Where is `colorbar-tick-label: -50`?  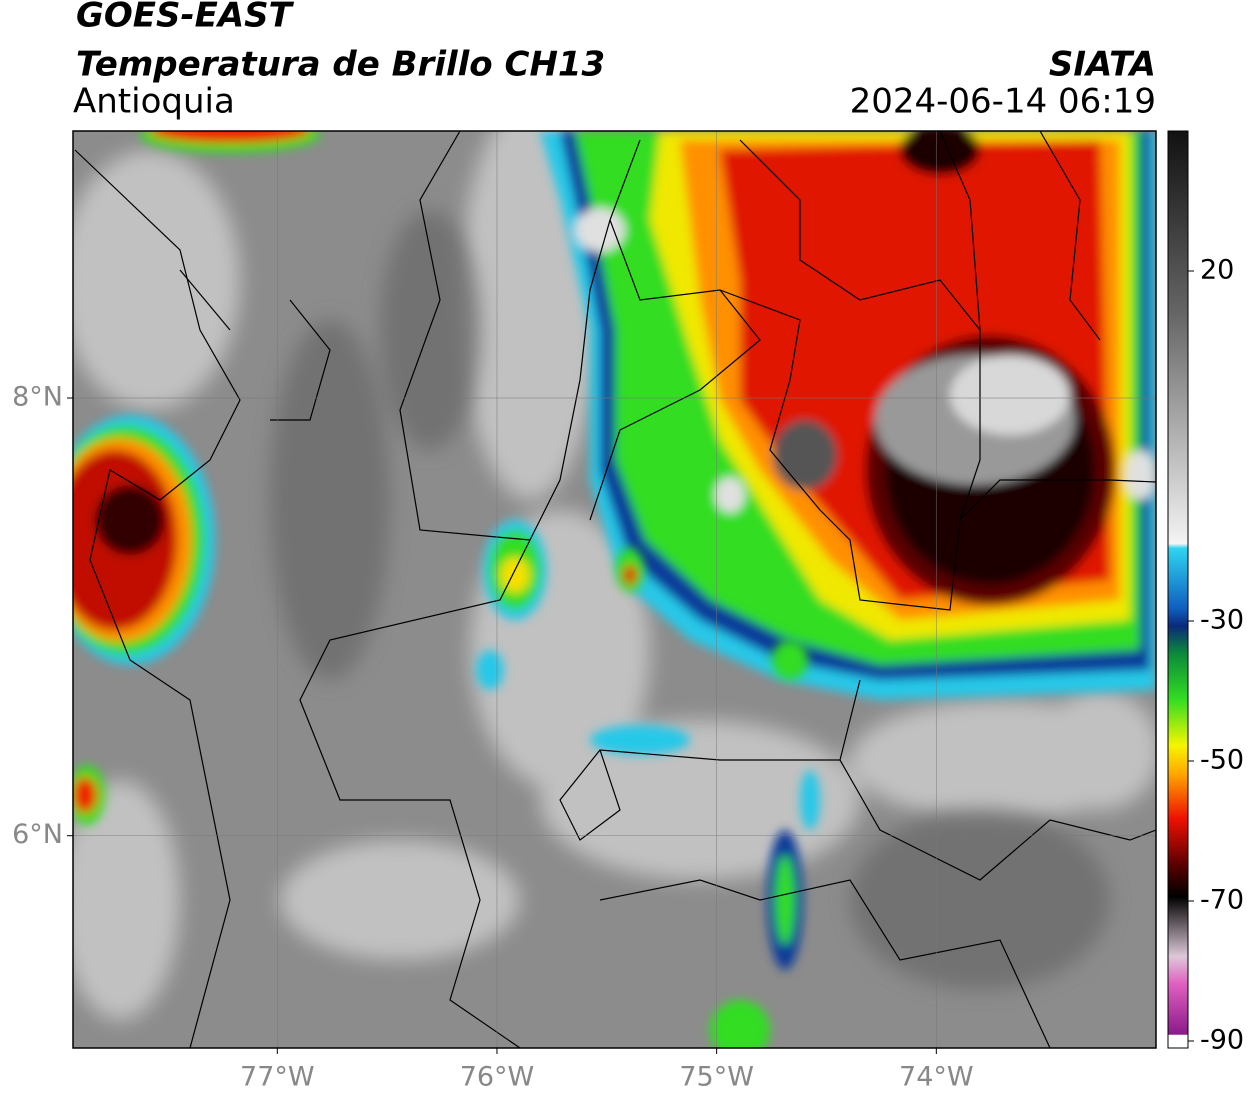 colorbar-tick-label: -50 is located at coordinates (1222, 760).